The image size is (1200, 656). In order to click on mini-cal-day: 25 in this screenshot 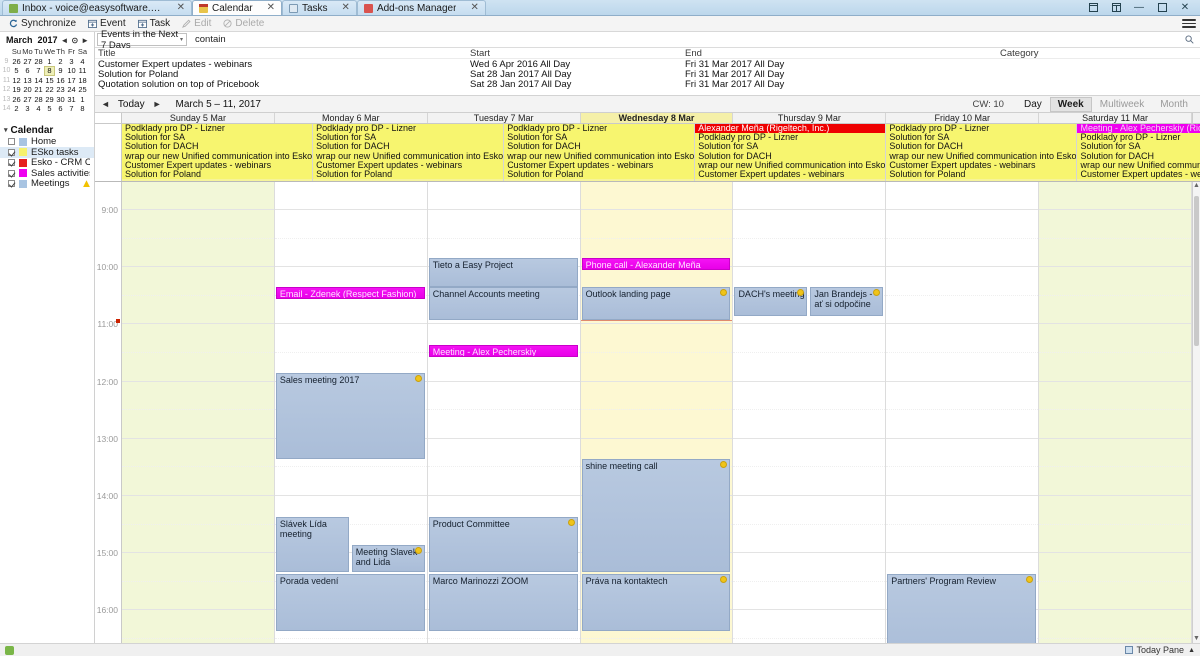, I will do `click(82, 89)`.